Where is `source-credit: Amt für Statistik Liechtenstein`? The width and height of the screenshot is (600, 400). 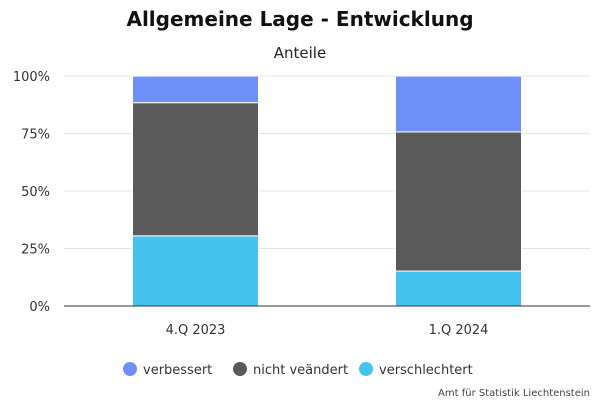
source-credit: Amt für Statistik Liechtenstein is located at coordinates (514, 393).